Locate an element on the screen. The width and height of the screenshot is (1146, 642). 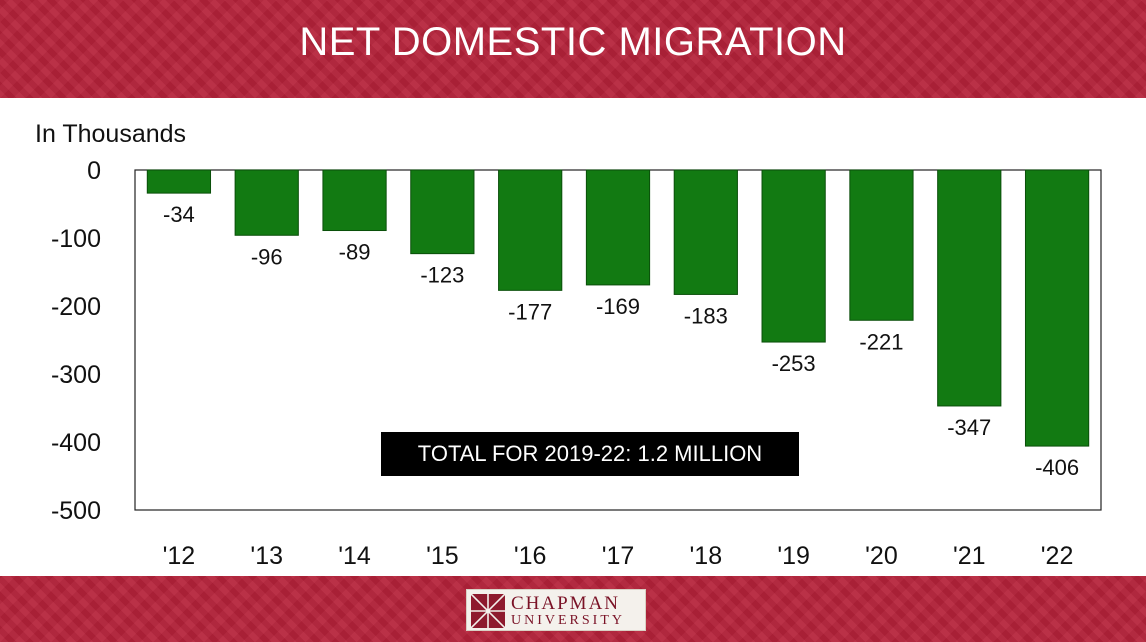
y-axis-label: In Thousands is located at coordinates (110, 134).